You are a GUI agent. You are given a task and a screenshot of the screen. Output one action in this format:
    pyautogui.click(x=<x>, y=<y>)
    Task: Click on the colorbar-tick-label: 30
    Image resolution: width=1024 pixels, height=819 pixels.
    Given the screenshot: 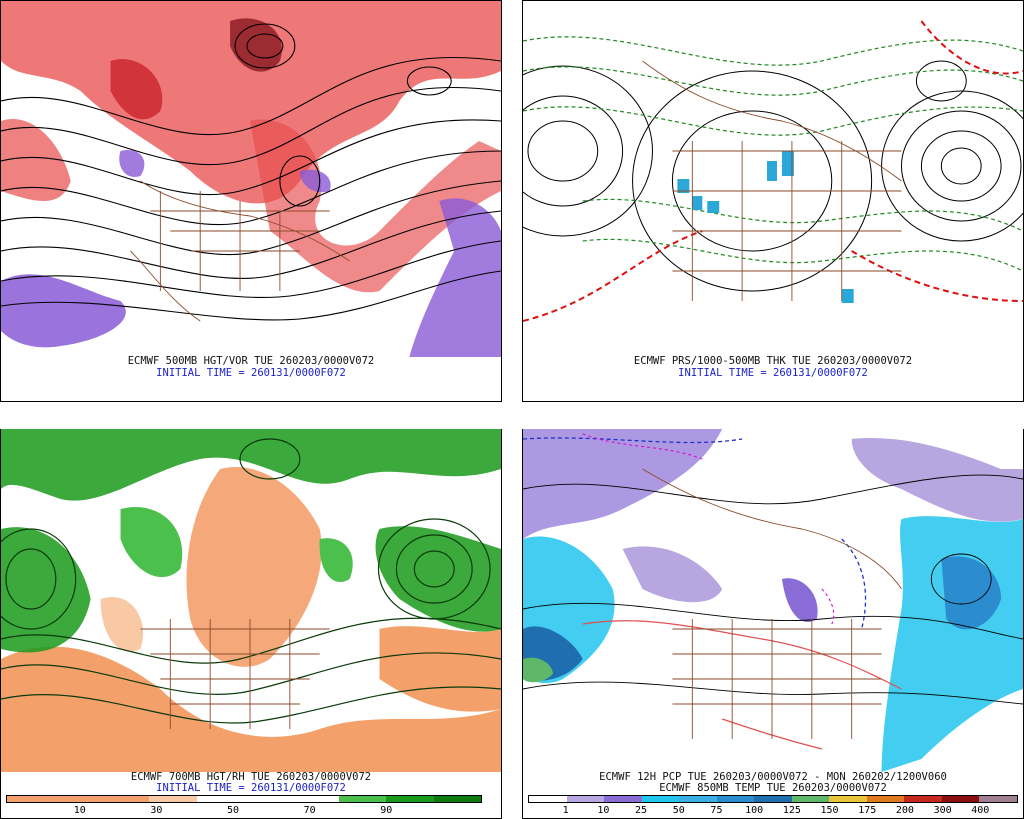 What is the action you would take?
    pyautogui.click(x=156, y=810)
    